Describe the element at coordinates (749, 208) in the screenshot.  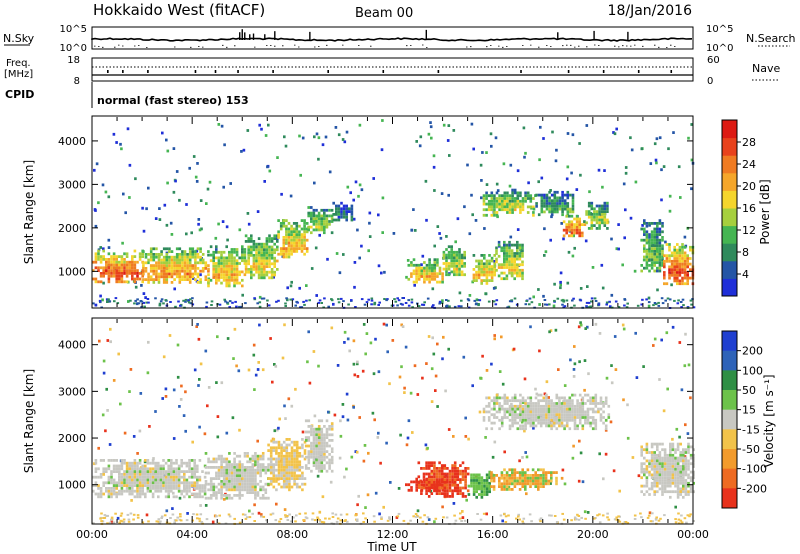
I see `colorbar-tick-label: 16` at that location.